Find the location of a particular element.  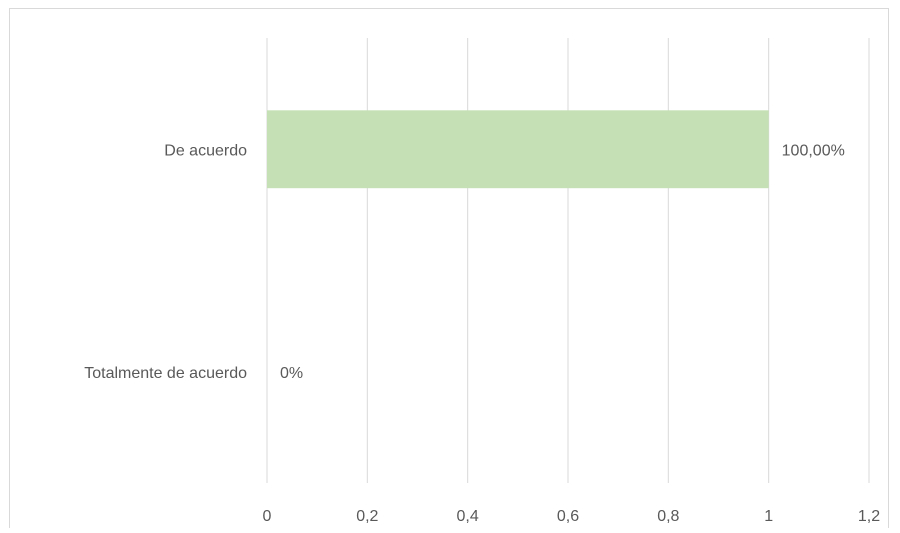

bar is located at coordinates (518, 149).